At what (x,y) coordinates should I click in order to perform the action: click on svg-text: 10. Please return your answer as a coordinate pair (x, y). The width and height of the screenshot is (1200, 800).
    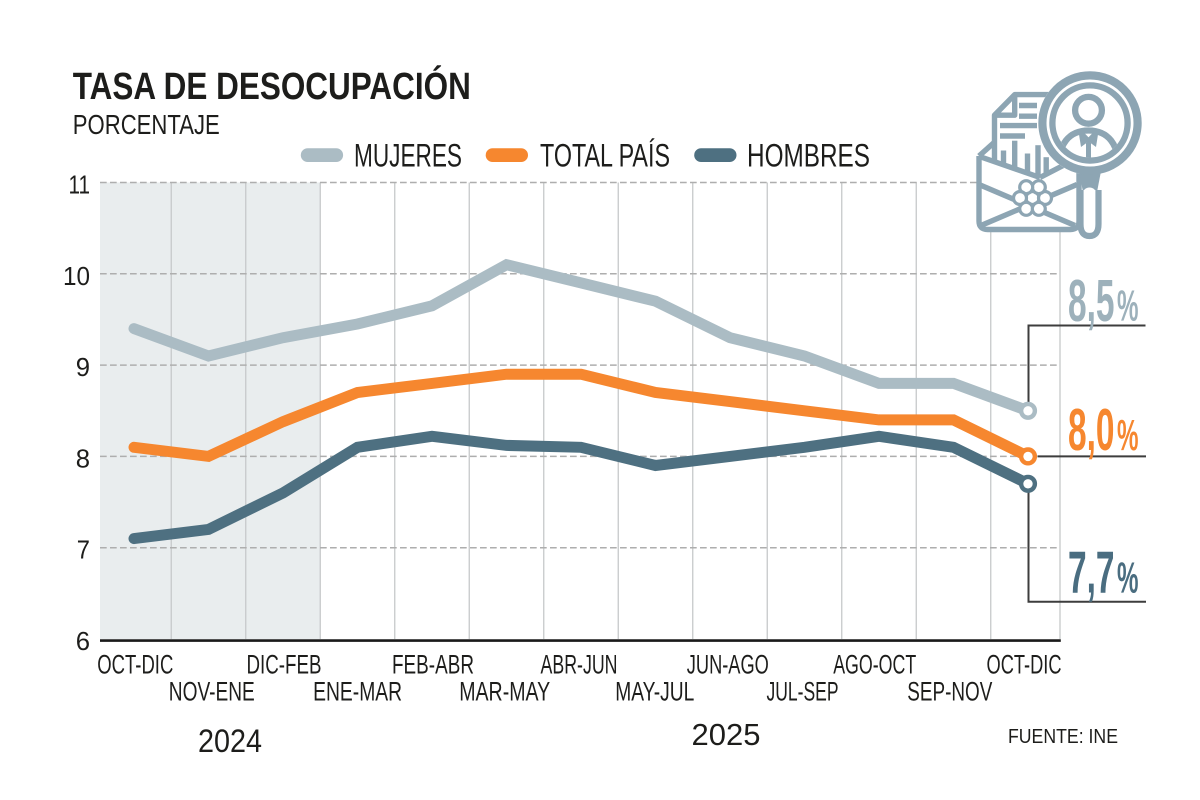
    Looking at the image, I should click on (76, 276).